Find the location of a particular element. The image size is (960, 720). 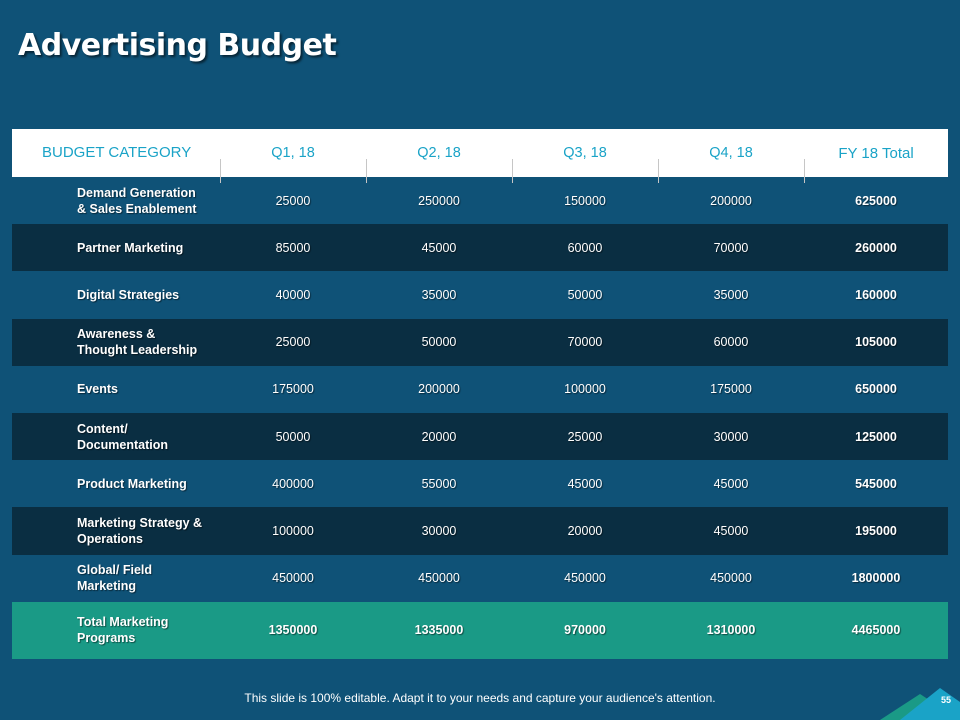

row-category: Events is located at coordinates (97, 389).